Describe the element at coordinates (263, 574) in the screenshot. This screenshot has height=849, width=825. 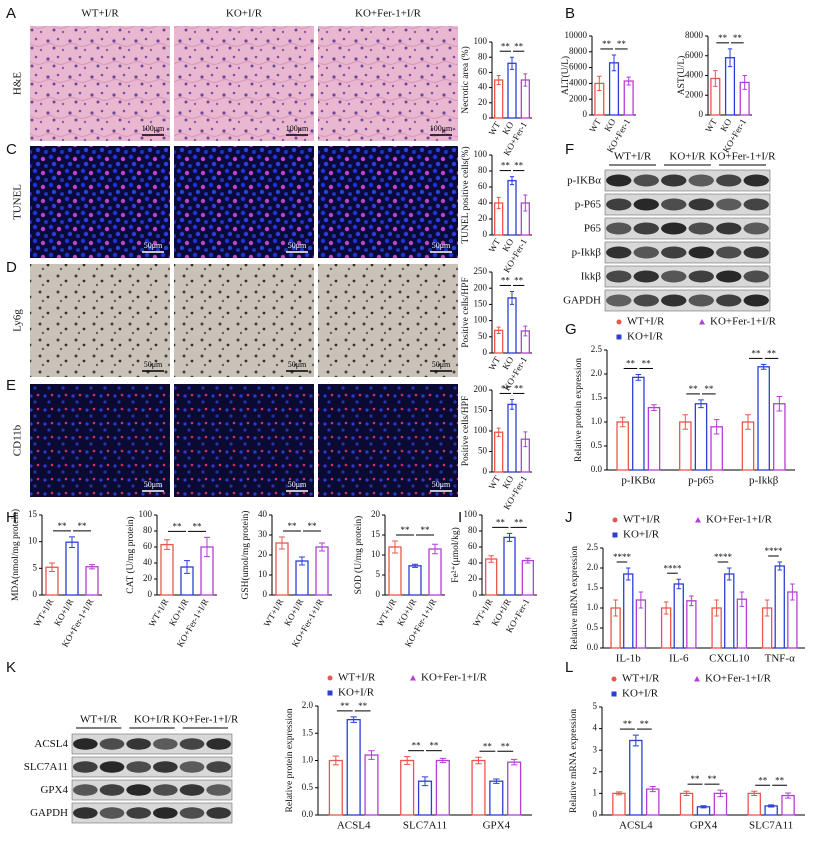
I see `y-tick-label: 10` at that location.